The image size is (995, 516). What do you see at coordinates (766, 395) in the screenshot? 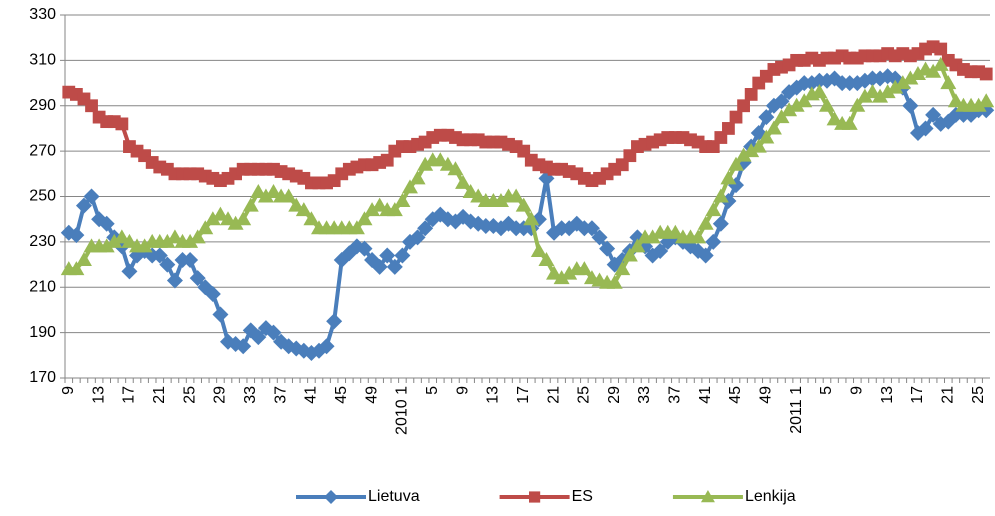
I see `x-tick-label: 49` at bounding box center [766, 395].